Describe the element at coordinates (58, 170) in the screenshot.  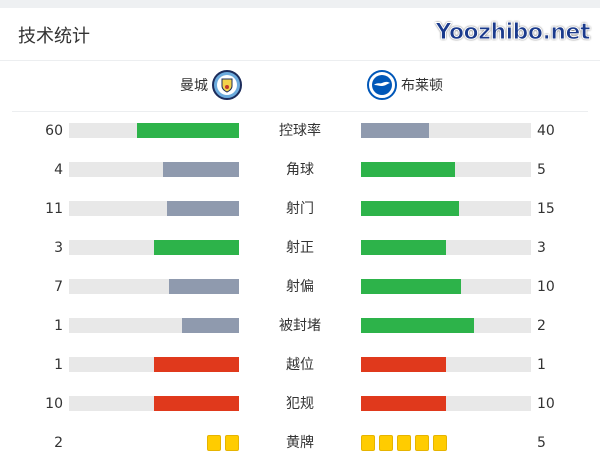
I see `home-value: 4` at that location.